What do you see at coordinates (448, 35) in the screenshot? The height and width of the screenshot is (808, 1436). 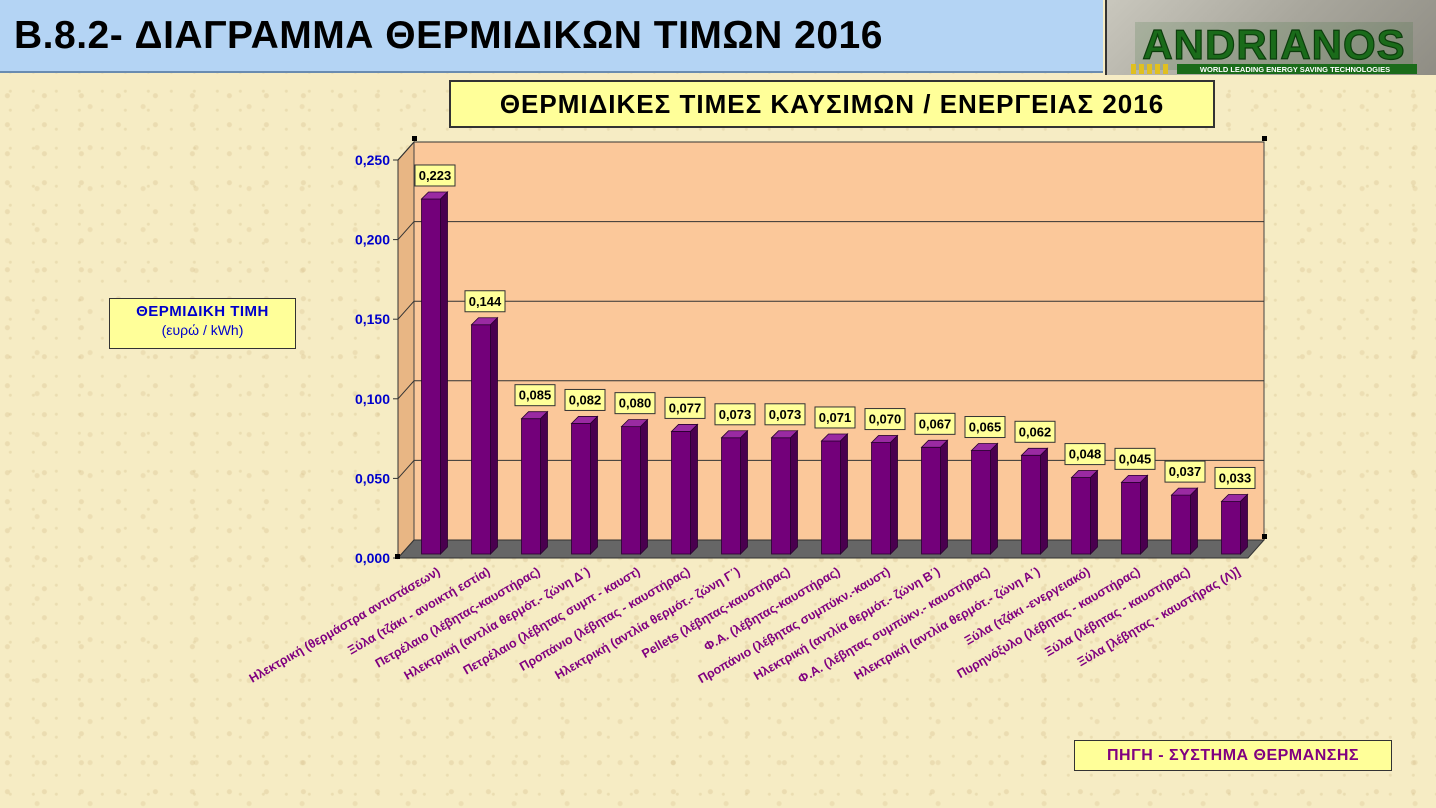 I see `page-title: B.8.2- ΔΙΑΓΡΑΜΜΑ ΘΕΡΜΙΔΙΚΩΝ ΤΙΜΩΝ 2016` at bounding box center [448, 35].